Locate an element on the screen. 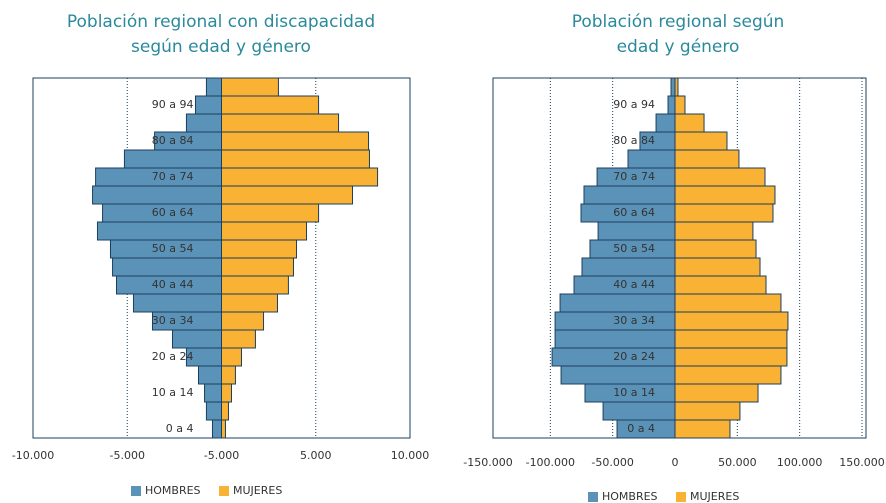  chart-title: edad y género is located at coordinates (678, 47).